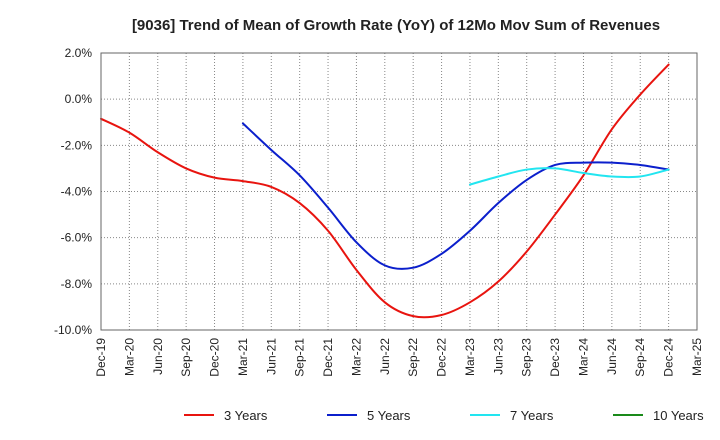  I want to click on y-axis-ticks: 2.0% 0.0% -2.0% -4.0% -6.0% -8.0% -10.0%, so click(73, 191).